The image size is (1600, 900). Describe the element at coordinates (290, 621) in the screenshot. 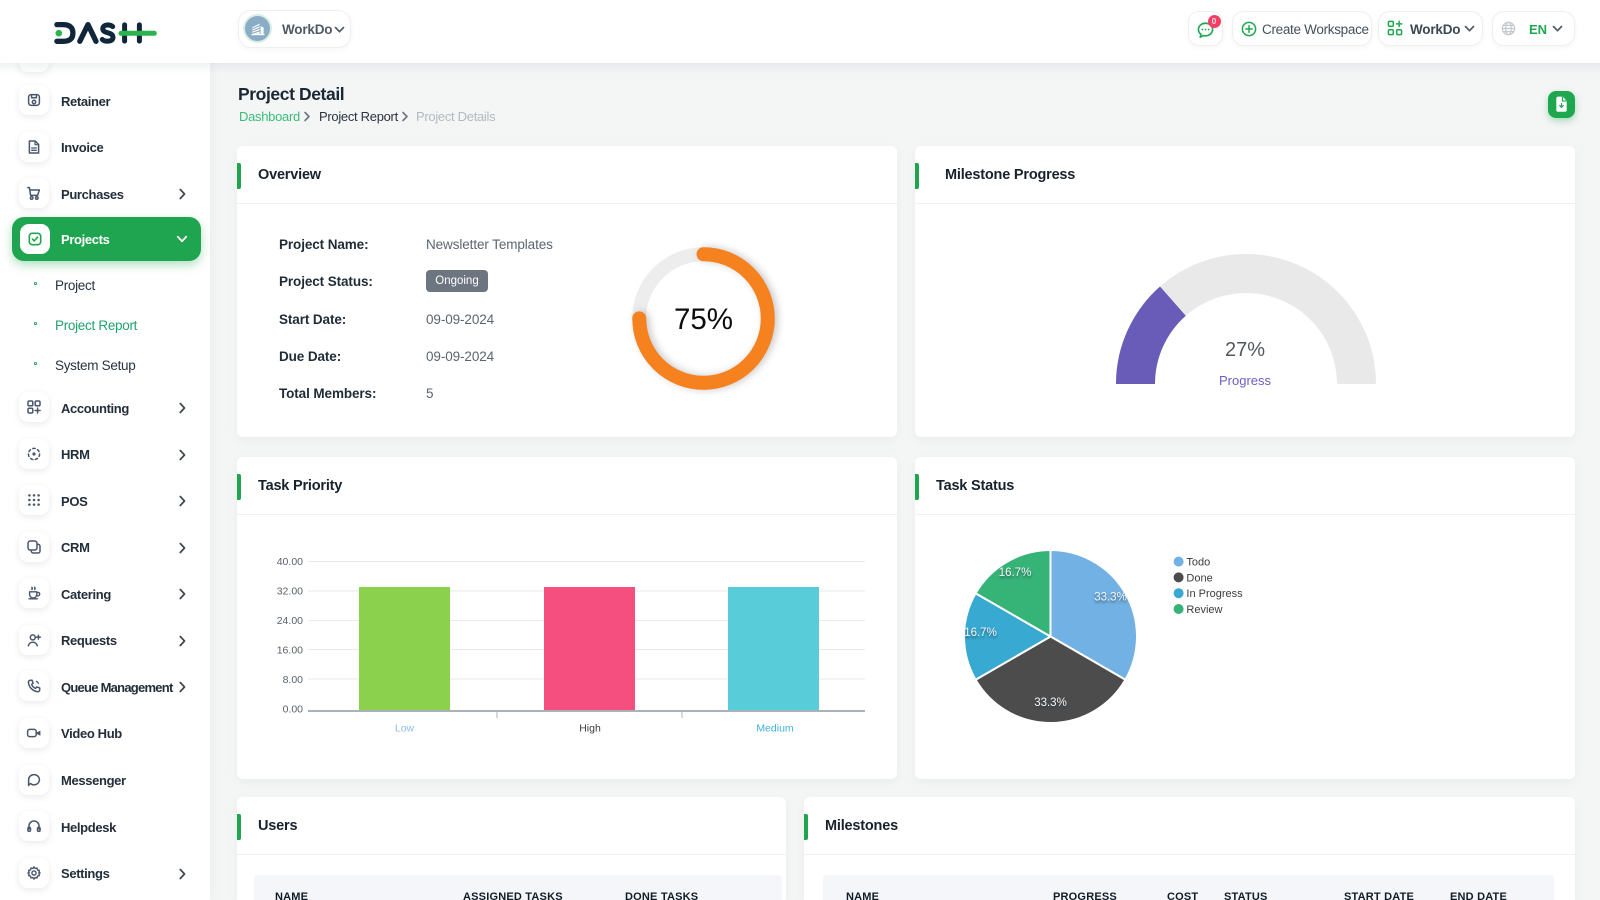

I see `svg-text: 24.00` at that location.